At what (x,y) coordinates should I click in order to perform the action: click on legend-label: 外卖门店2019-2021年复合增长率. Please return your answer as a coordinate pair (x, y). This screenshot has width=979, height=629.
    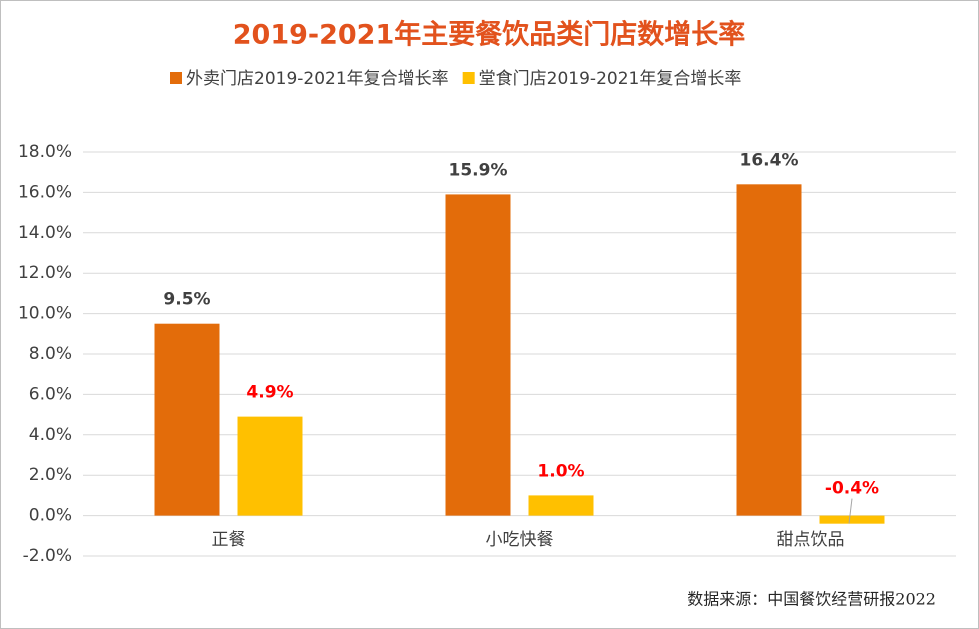
    Looking at the image, I should click on (317, 79).